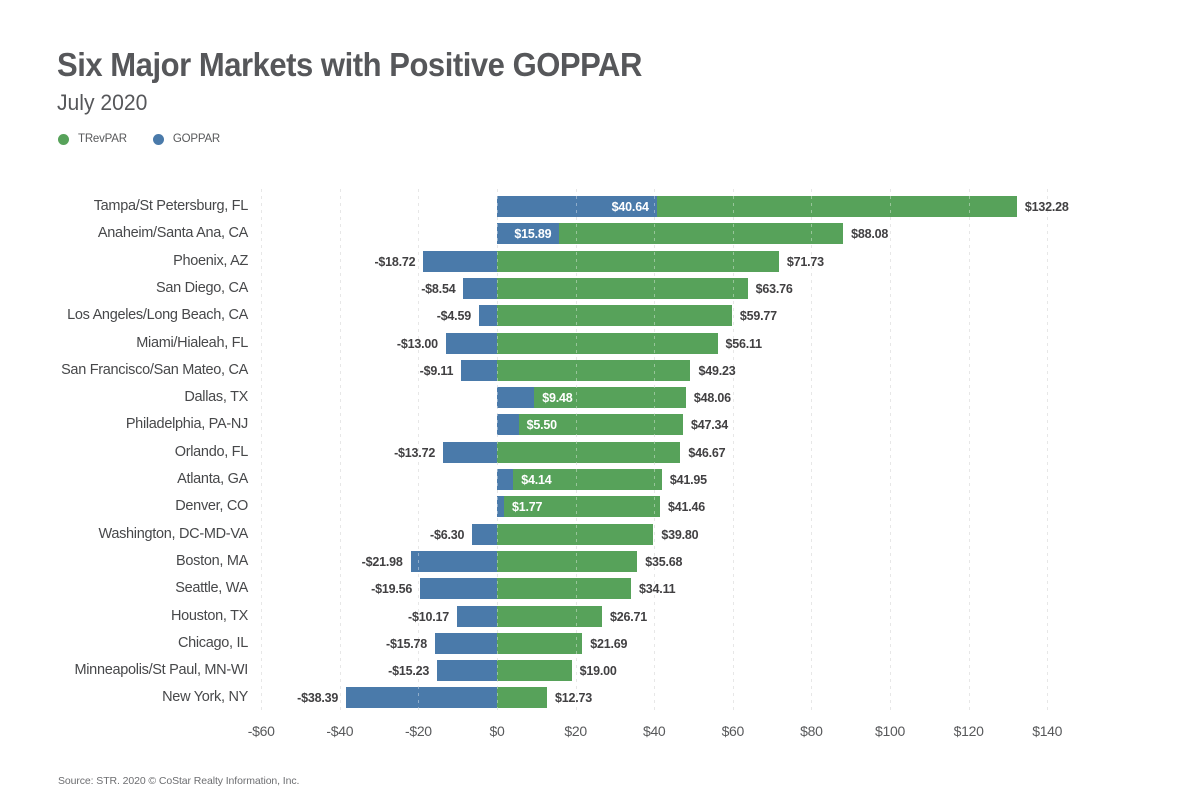 This screenshot has width=1200, height=800. Describe the element at coordinates (192, 342) in the screenshot. I see `category-label: Miami/Hialeah, FL` at that location.